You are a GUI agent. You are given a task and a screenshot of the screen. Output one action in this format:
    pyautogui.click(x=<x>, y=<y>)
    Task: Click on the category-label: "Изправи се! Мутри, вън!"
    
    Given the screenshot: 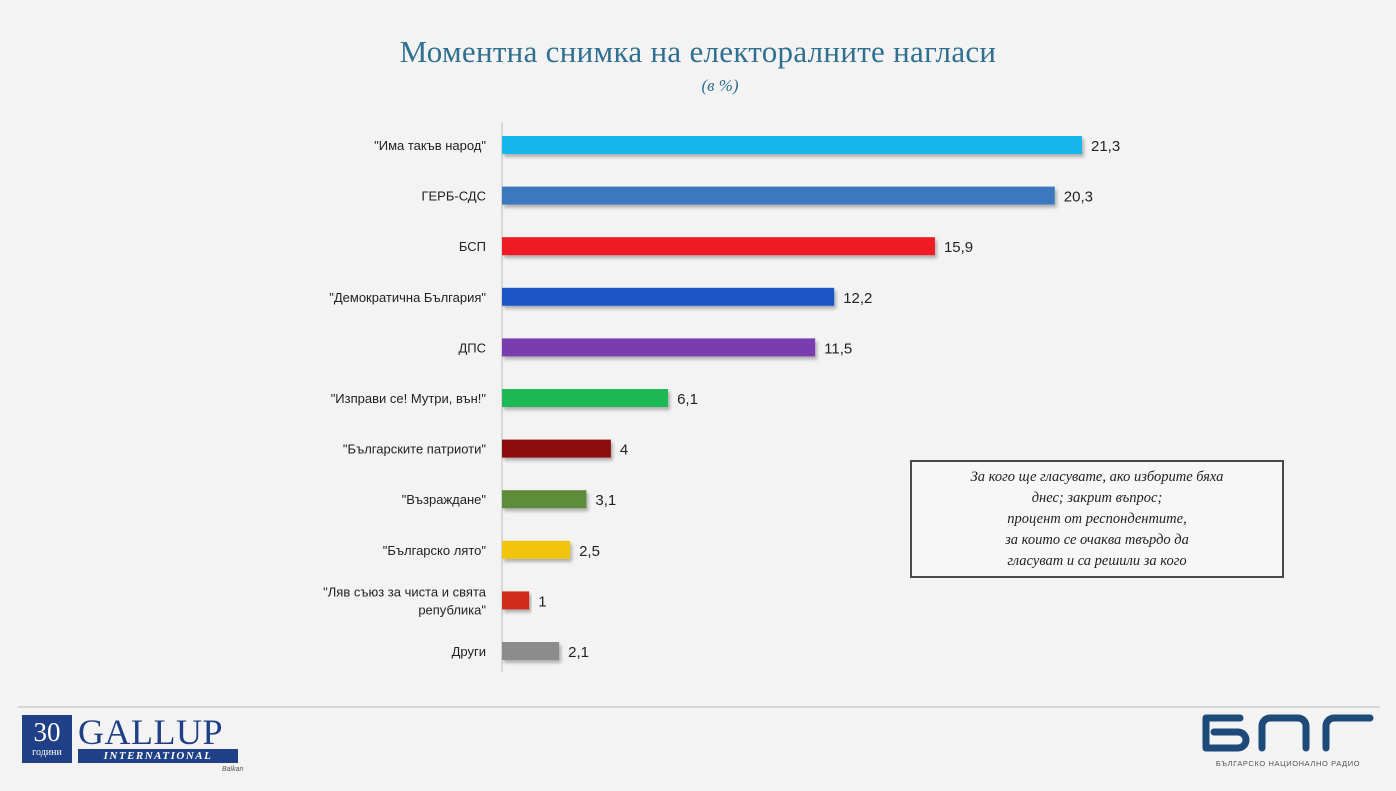 What is the action you would take?
    pyautogui.click(x=409, y=398)
    